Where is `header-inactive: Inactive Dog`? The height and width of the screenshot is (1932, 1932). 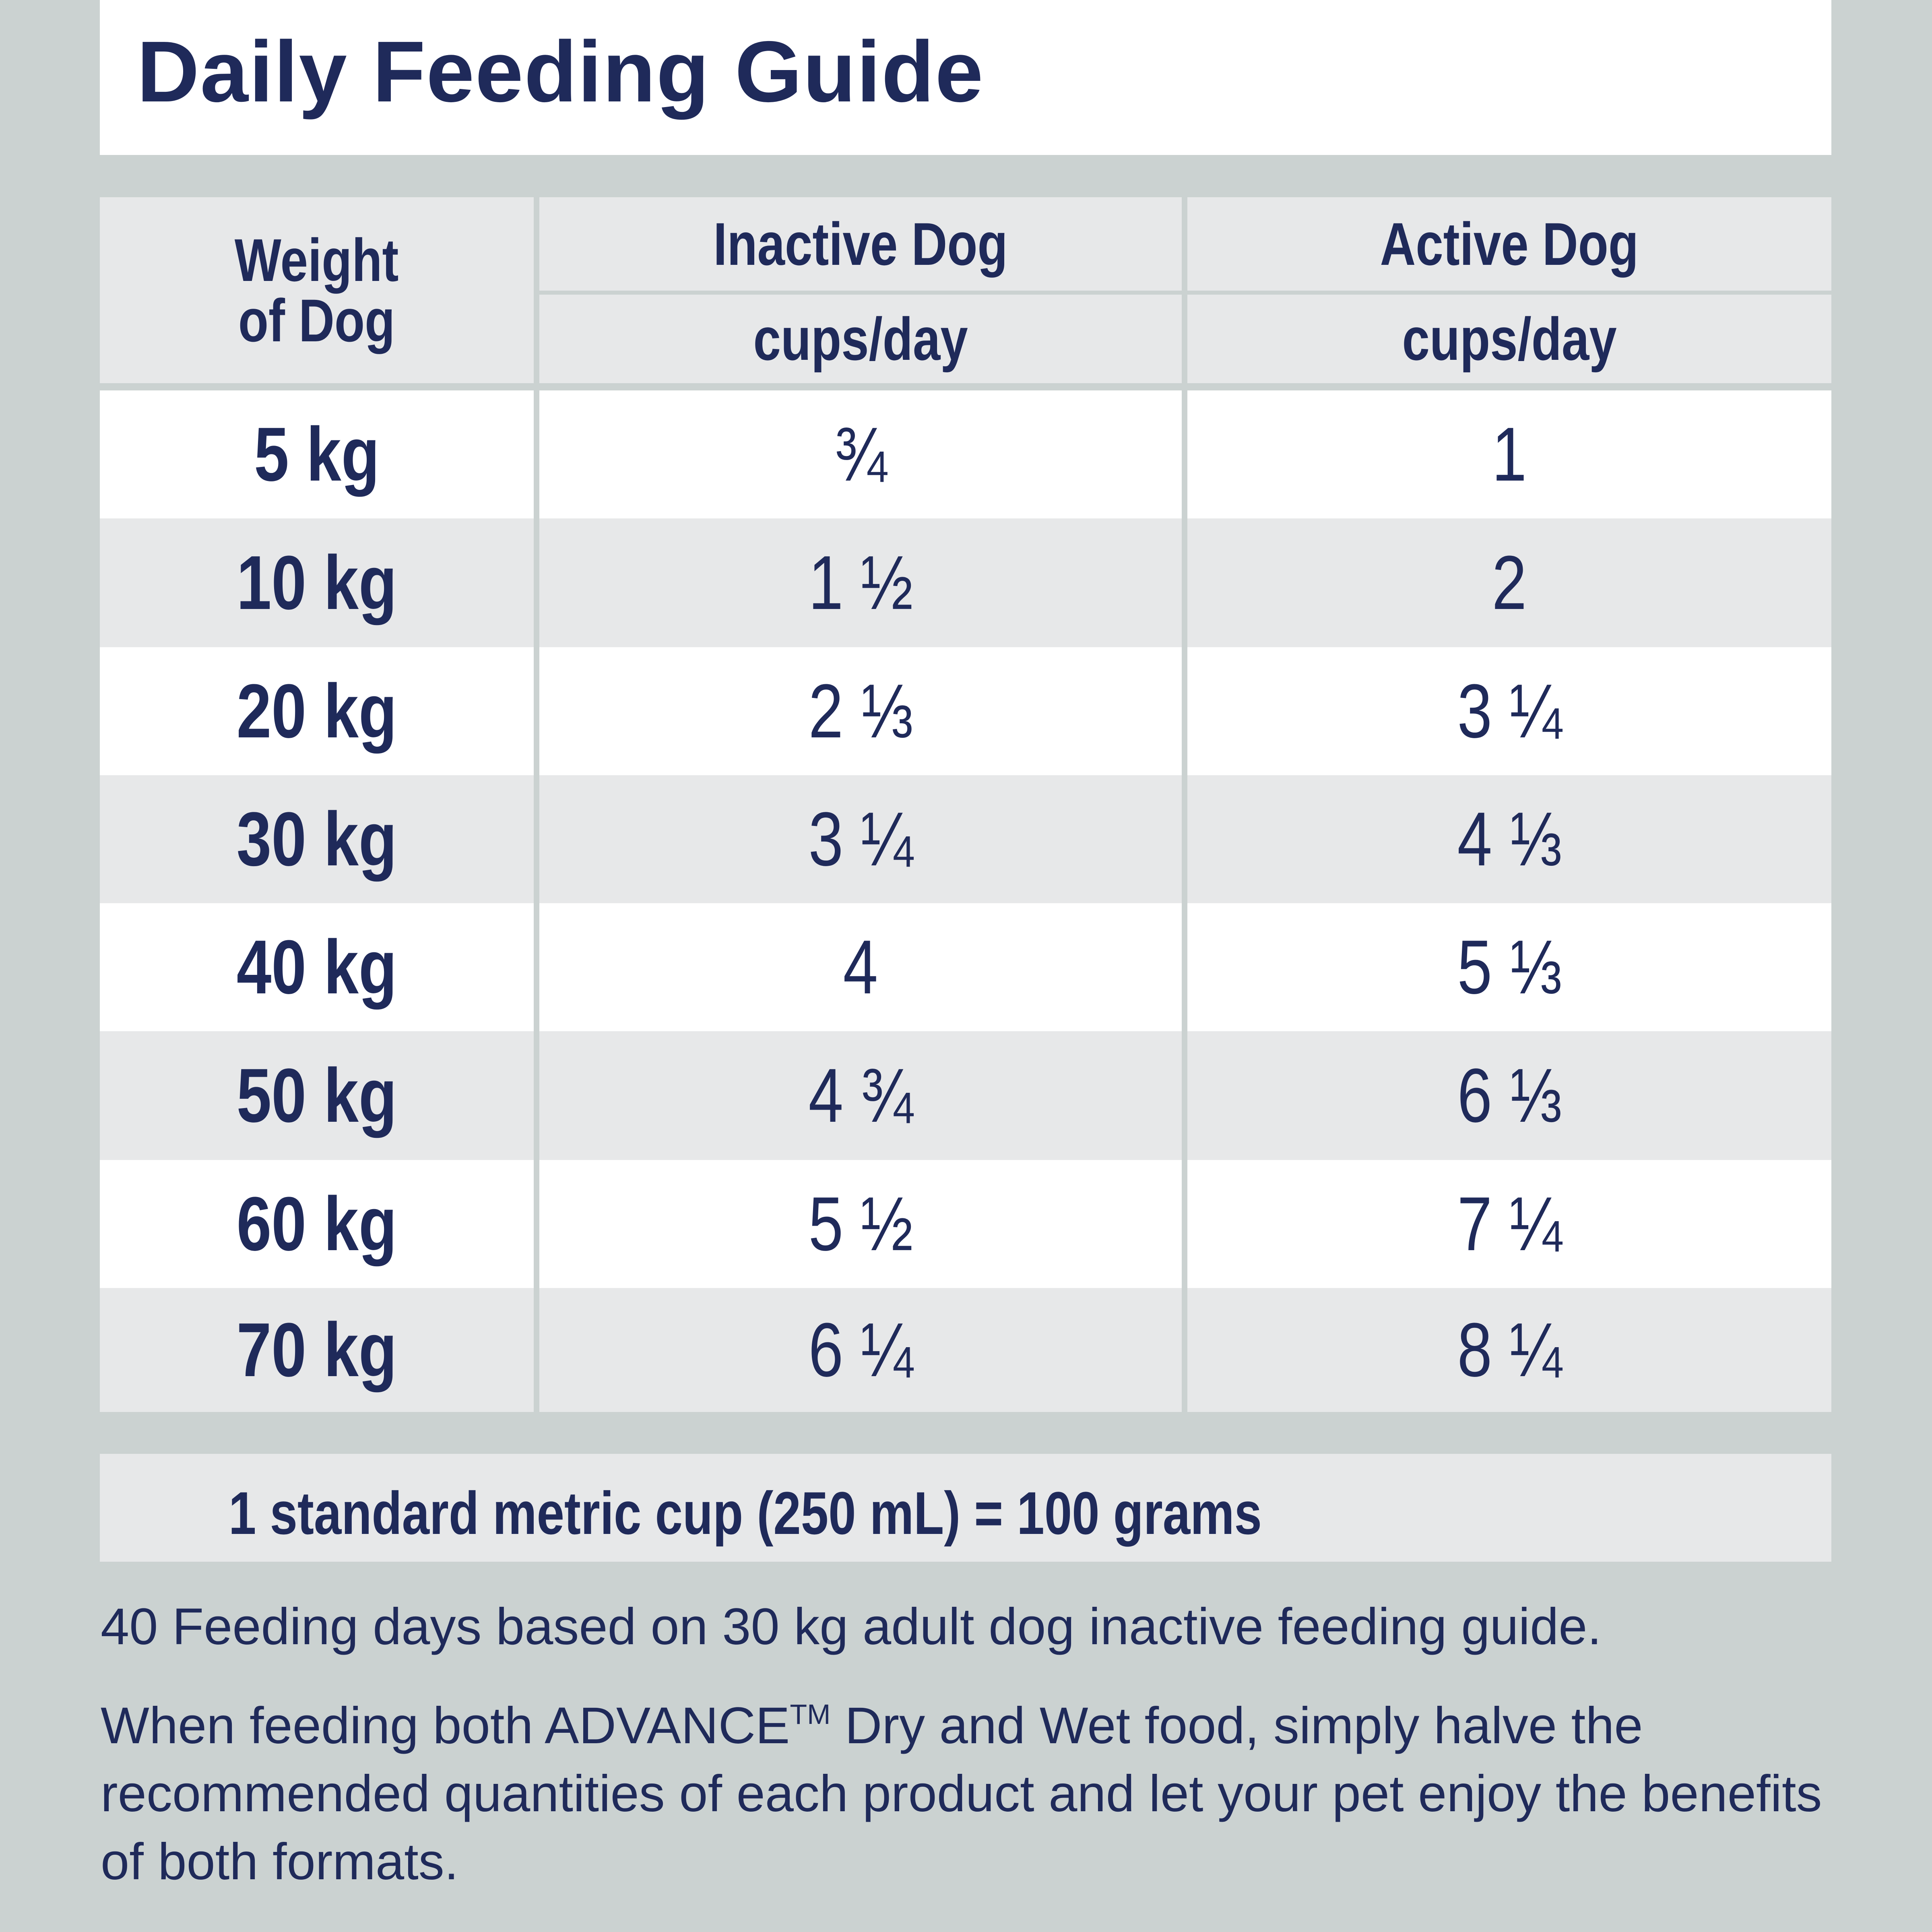 header-inactive: Inactive Dog is located at coordinates (860, 244).